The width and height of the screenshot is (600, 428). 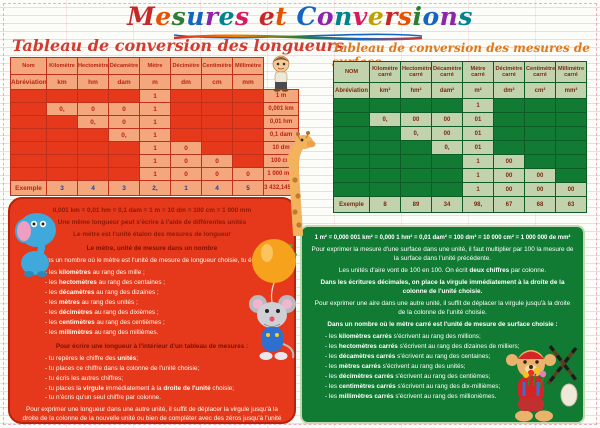 I want to click on abbrev-label: Abréviation, so click(x=351, y=90).